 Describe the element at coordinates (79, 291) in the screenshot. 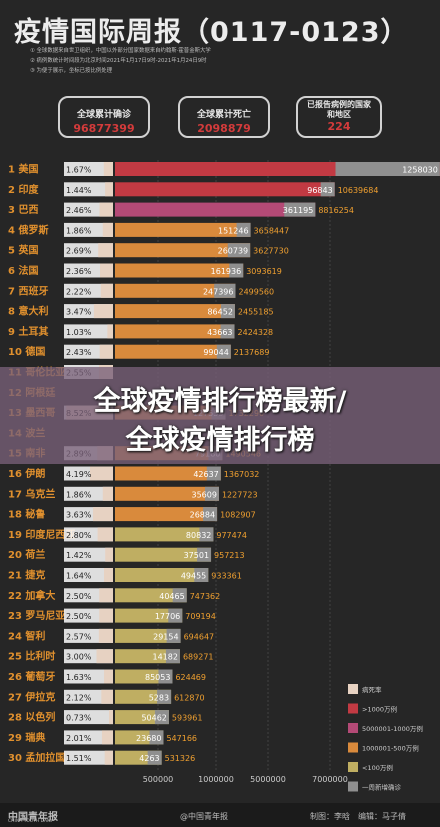

I see `rate-label: 2.22%` at that location.